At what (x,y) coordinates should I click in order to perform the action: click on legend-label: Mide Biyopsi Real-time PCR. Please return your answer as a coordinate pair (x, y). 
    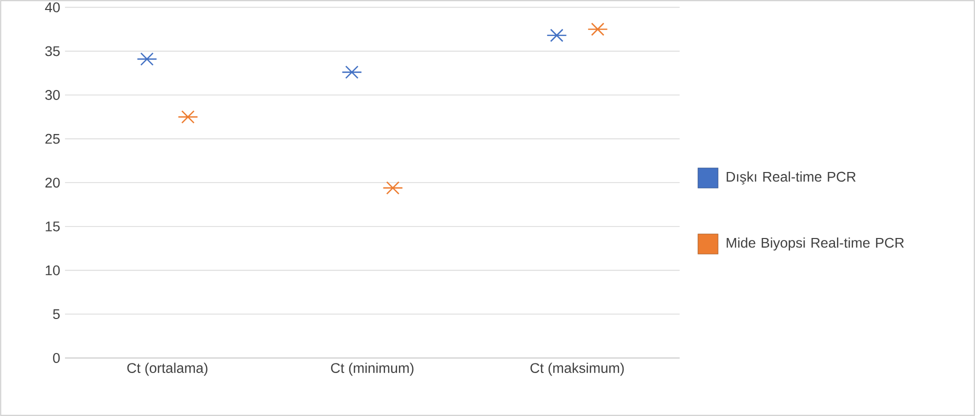
    Looking at the image, I should click on (815, 244).